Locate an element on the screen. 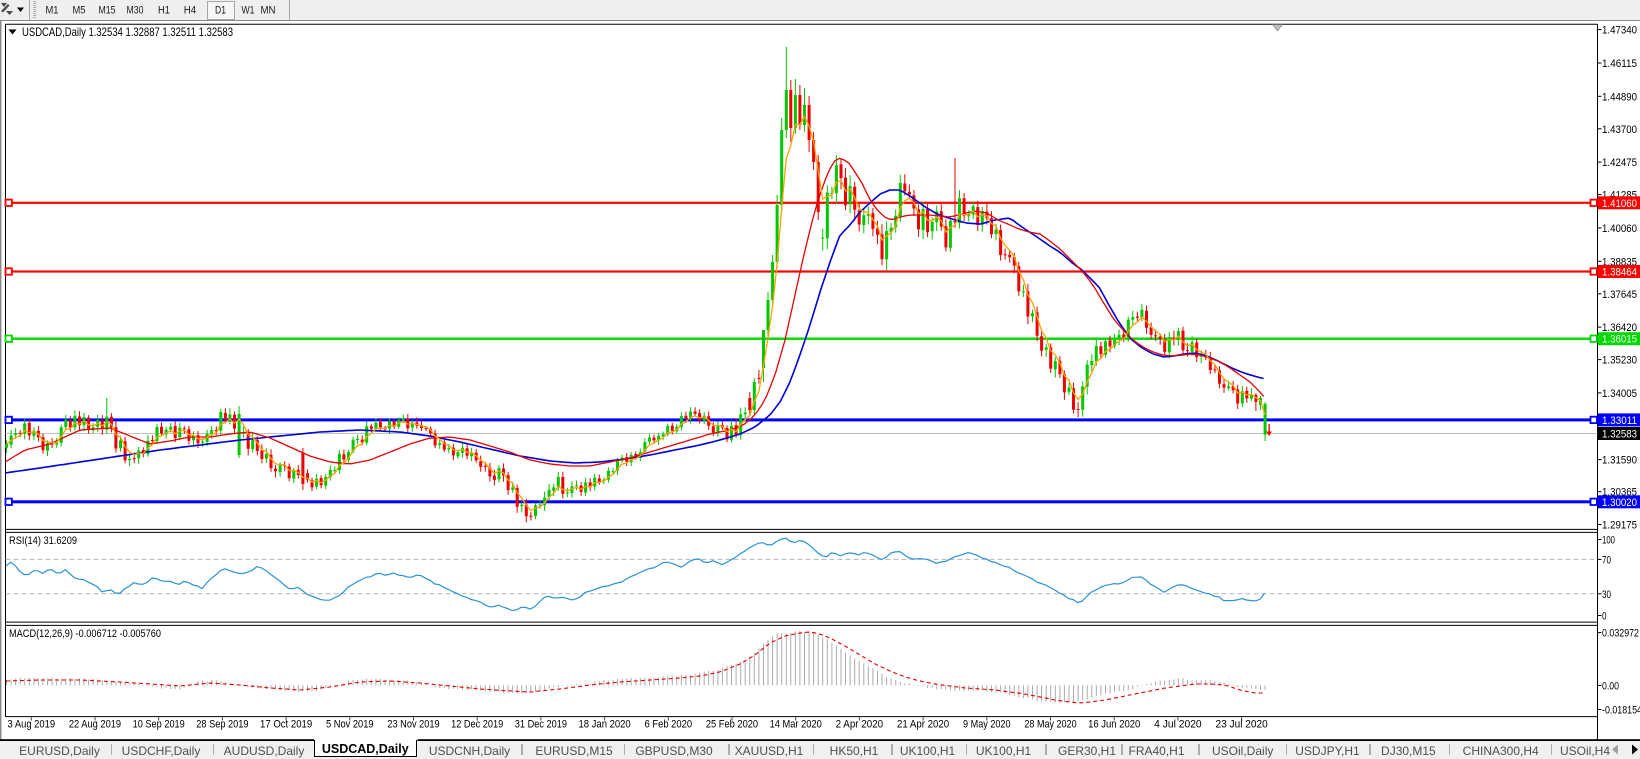  svg-text: 1.37645 is located at coordinates (1619, 295).